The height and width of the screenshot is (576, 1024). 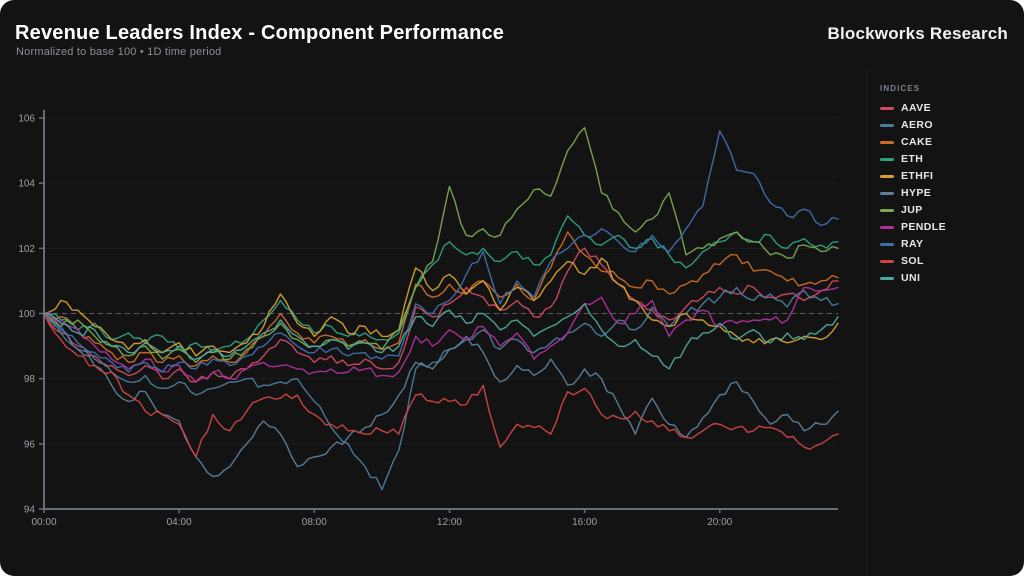 I want to click on legend-item-uni: UNI, so click(x=952, y=278).